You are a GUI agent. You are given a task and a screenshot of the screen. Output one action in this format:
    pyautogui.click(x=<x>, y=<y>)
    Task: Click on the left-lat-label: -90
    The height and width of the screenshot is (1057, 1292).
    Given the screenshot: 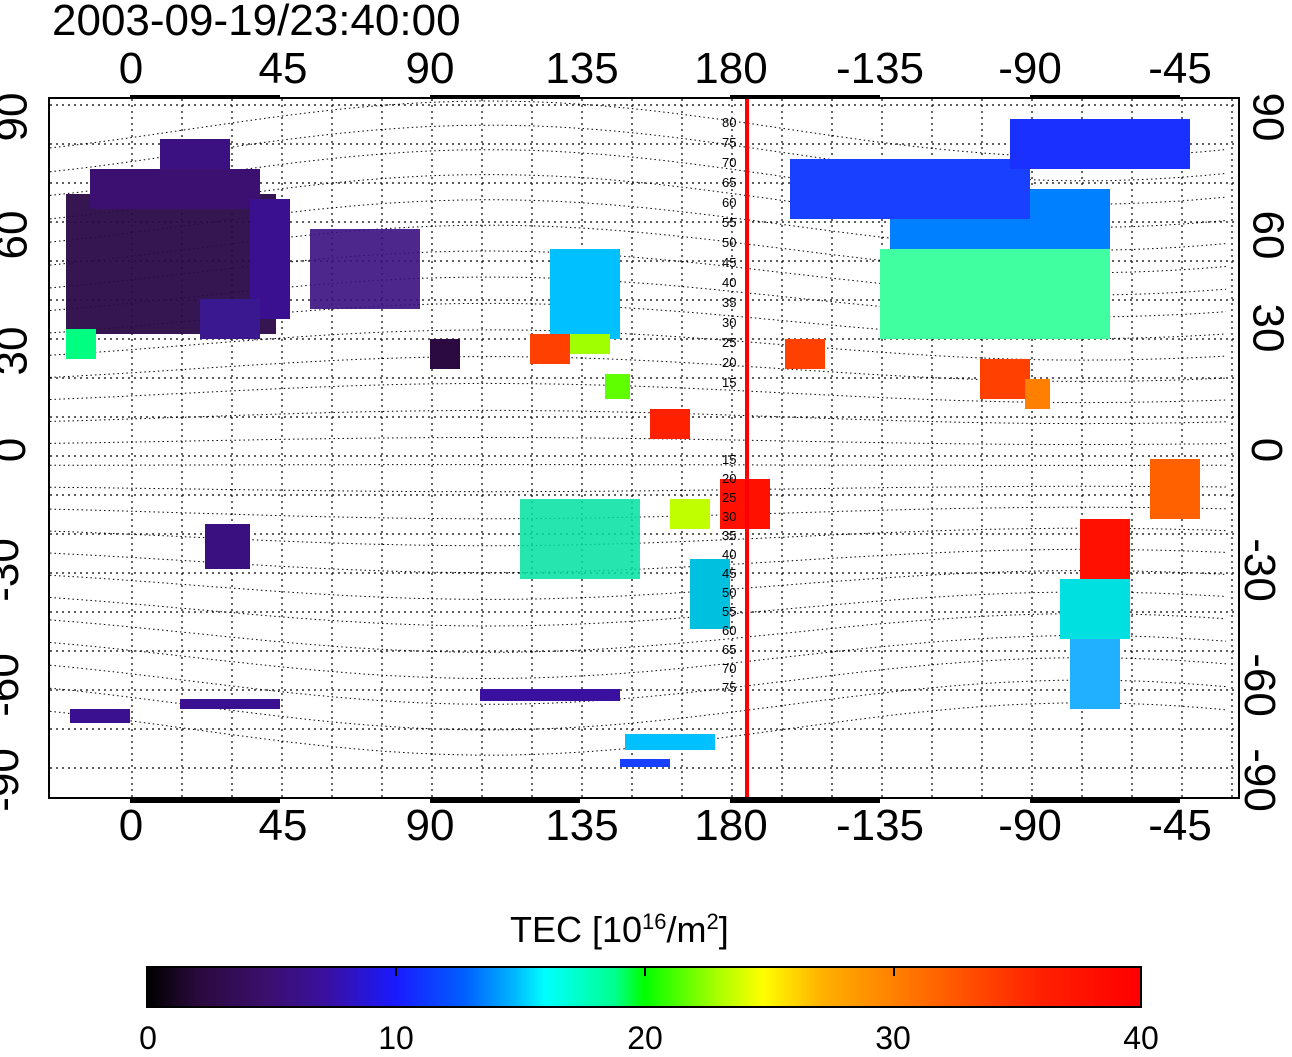 What is the action you would take?
    pyautogui.click(x=14, y=780)
    